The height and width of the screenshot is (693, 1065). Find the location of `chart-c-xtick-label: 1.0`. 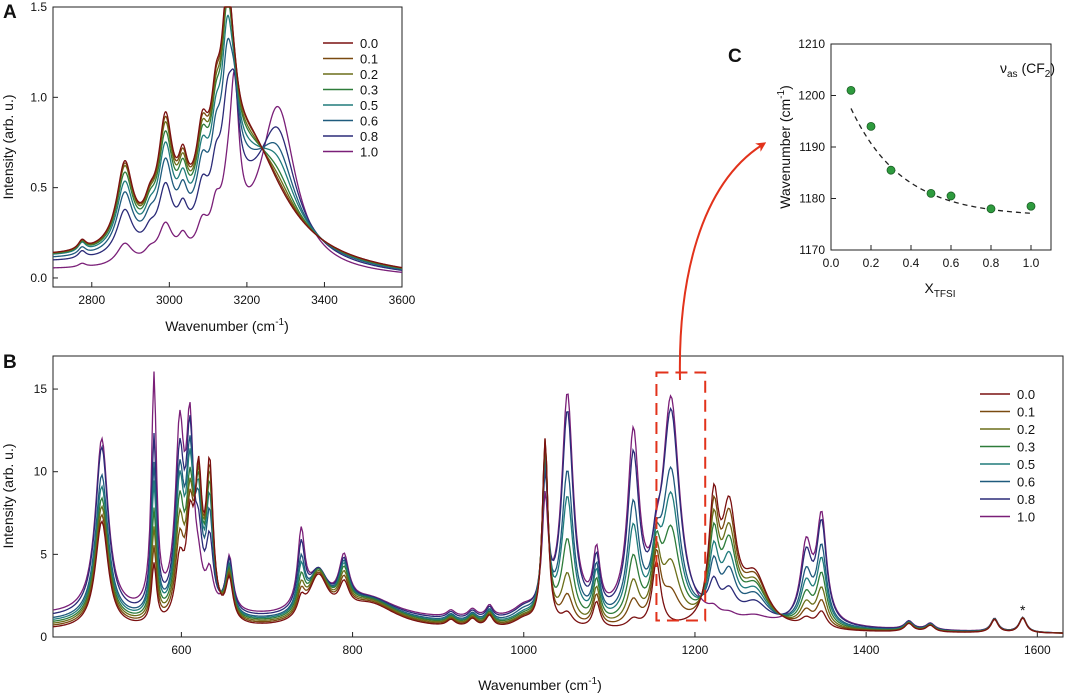

chart-c-xtick-label: 1.0 is located at coordinates (1031, 263).